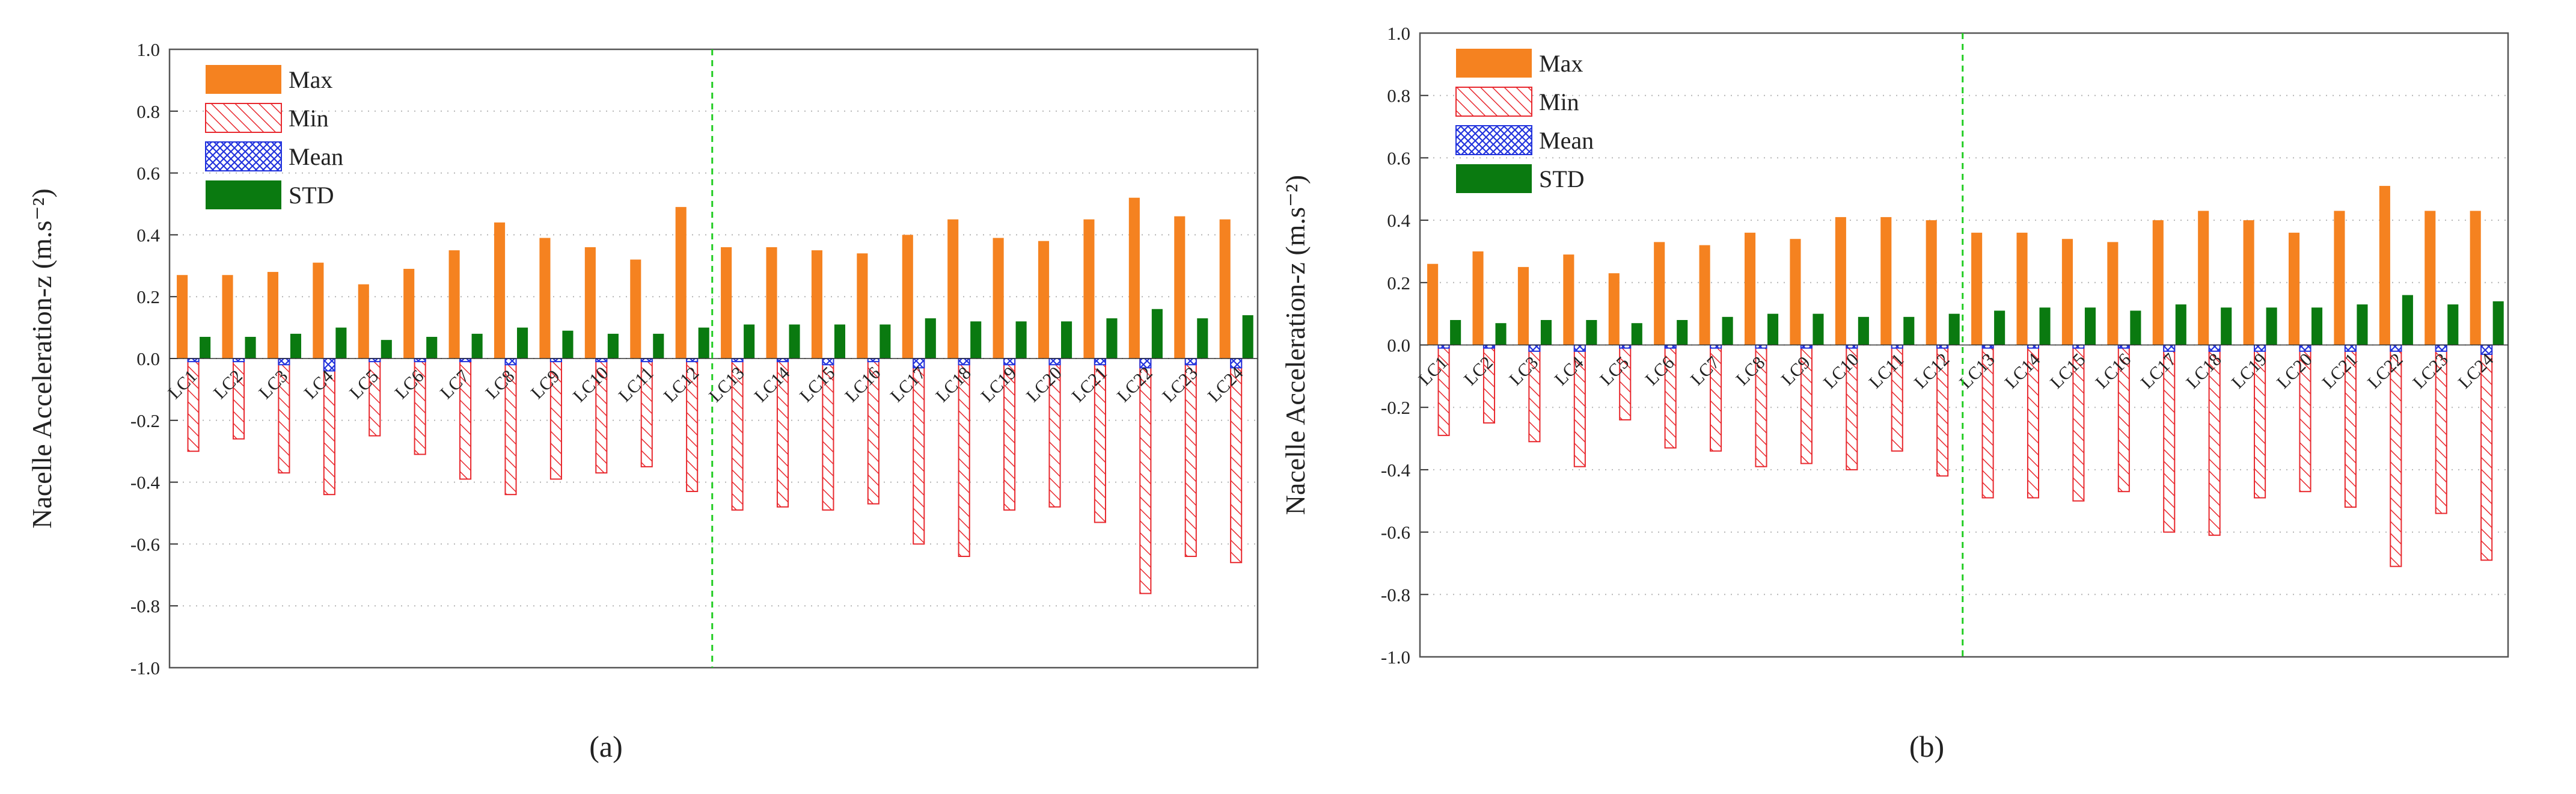 Image resolution: width=2576 pixels, height=794 pixels. I want to click on y-tick-label: -1.0, so click(145, 668).